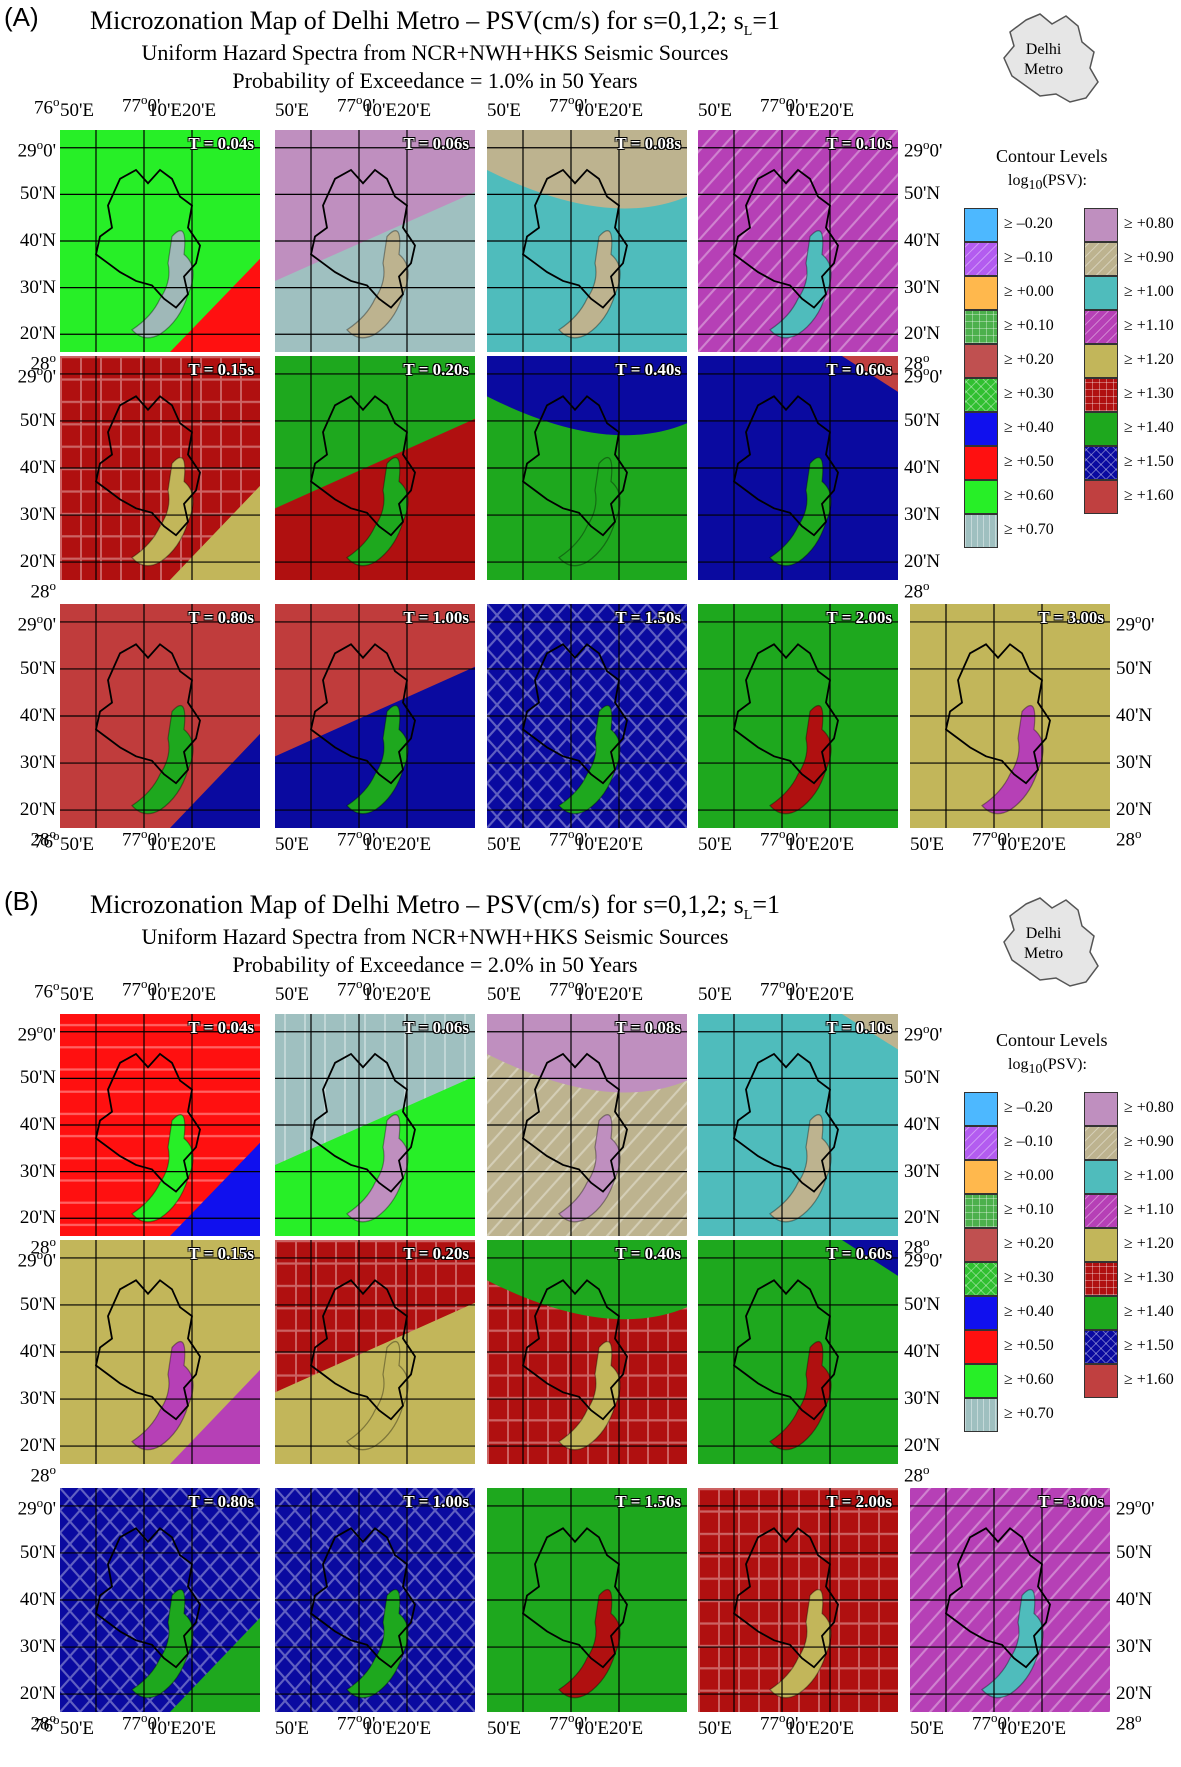 This screenshot has height=1767, width=1181. I want to click on legend-label: ≥ +0.20, so click(1029, 1243).